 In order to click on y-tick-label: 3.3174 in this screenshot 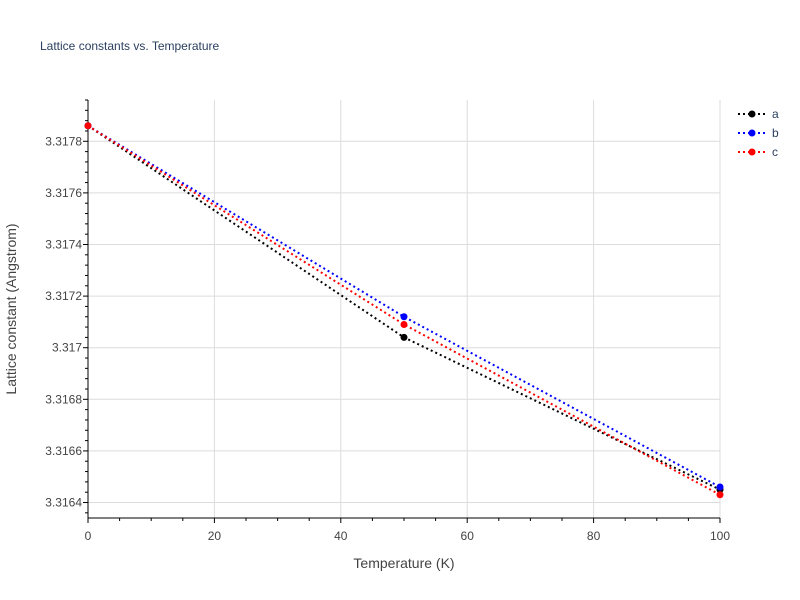, I will do `click(63, 244)`.